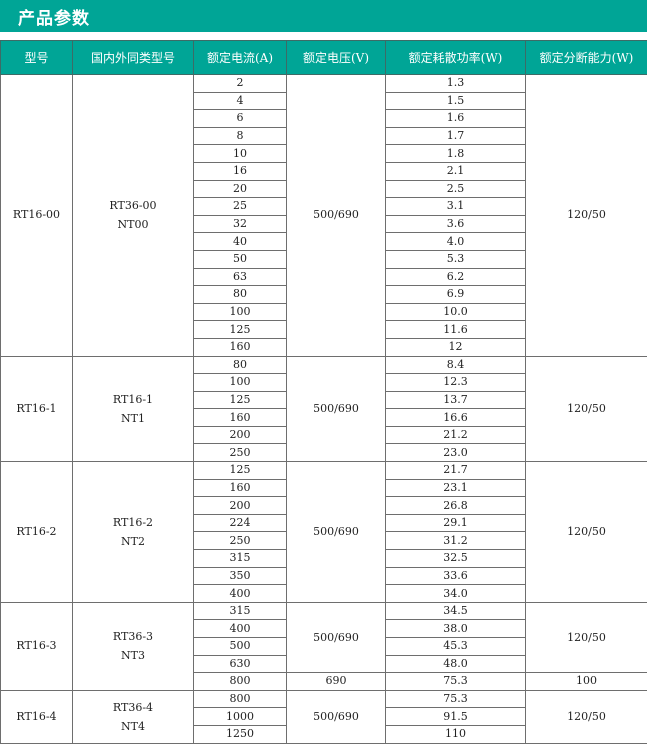 The image size is (647, 745). Describe the element at coordinates (54, 19) in the screenshot. I see `section-title: 产品参数` at that location.